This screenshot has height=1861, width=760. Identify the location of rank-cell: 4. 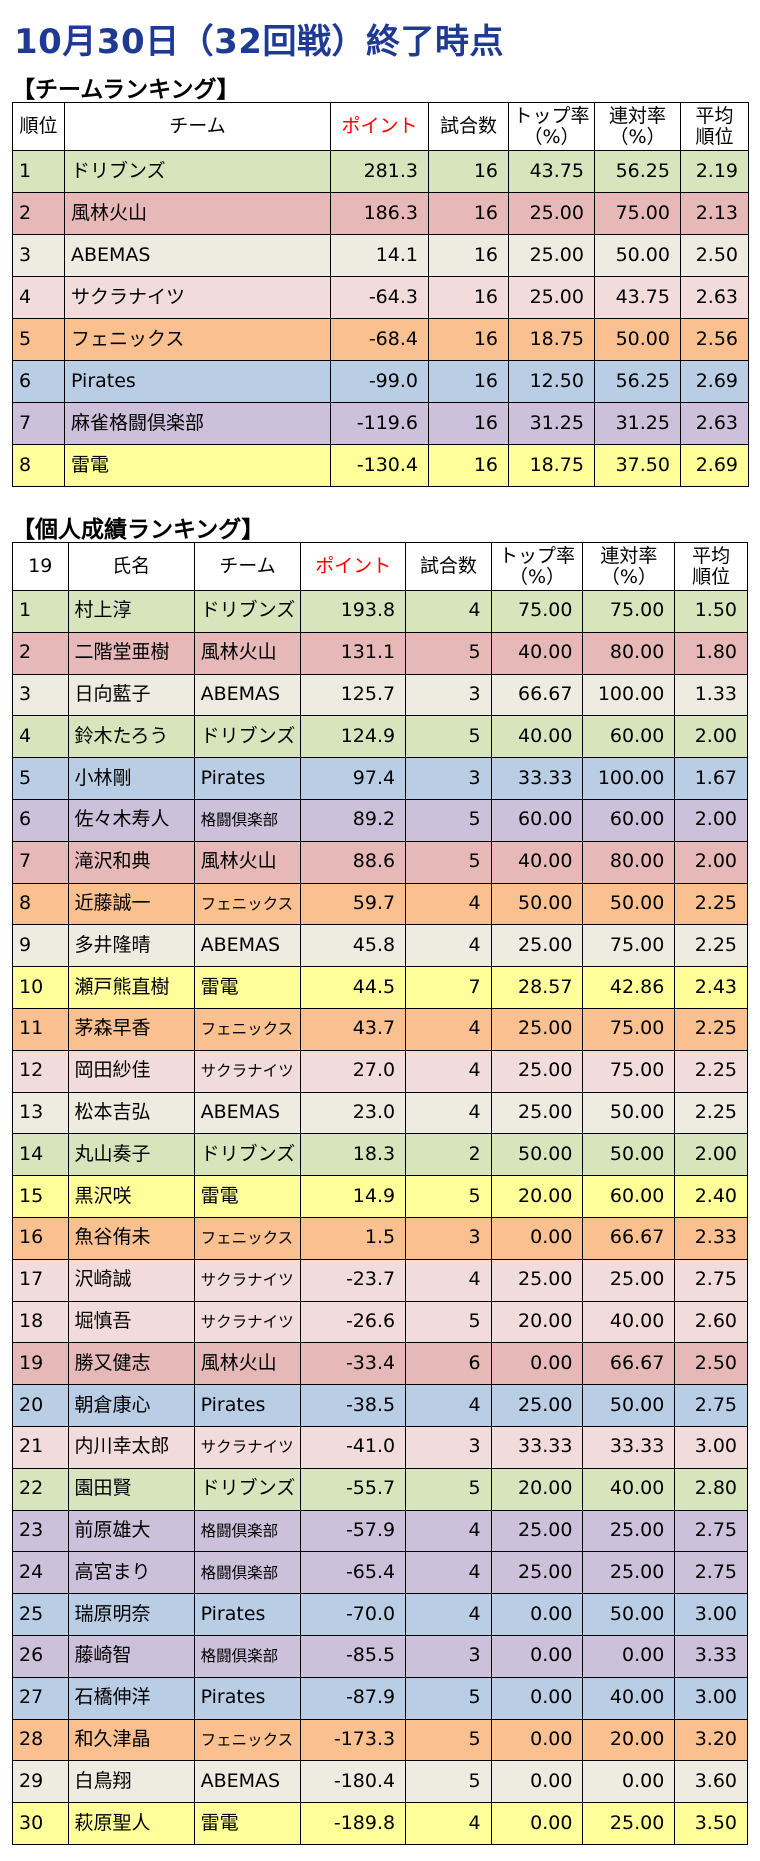
(40, 737).